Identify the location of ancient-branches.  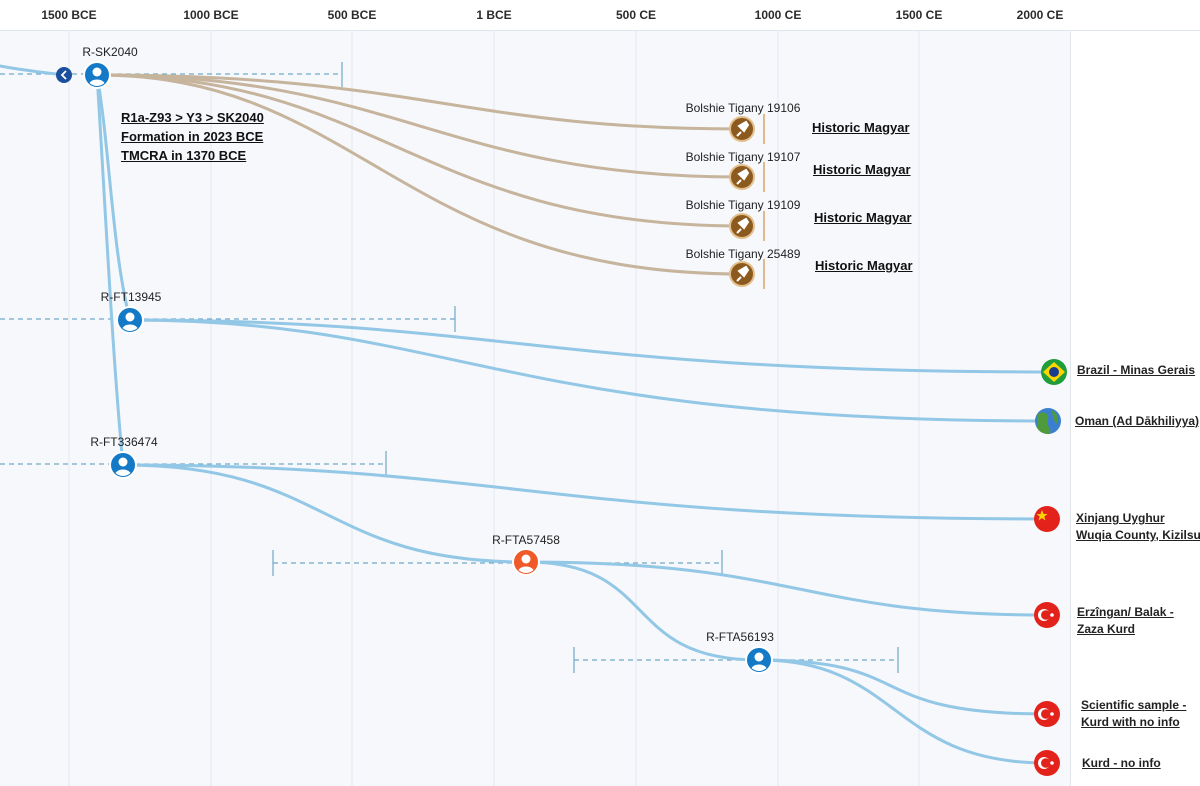
(419, 174).